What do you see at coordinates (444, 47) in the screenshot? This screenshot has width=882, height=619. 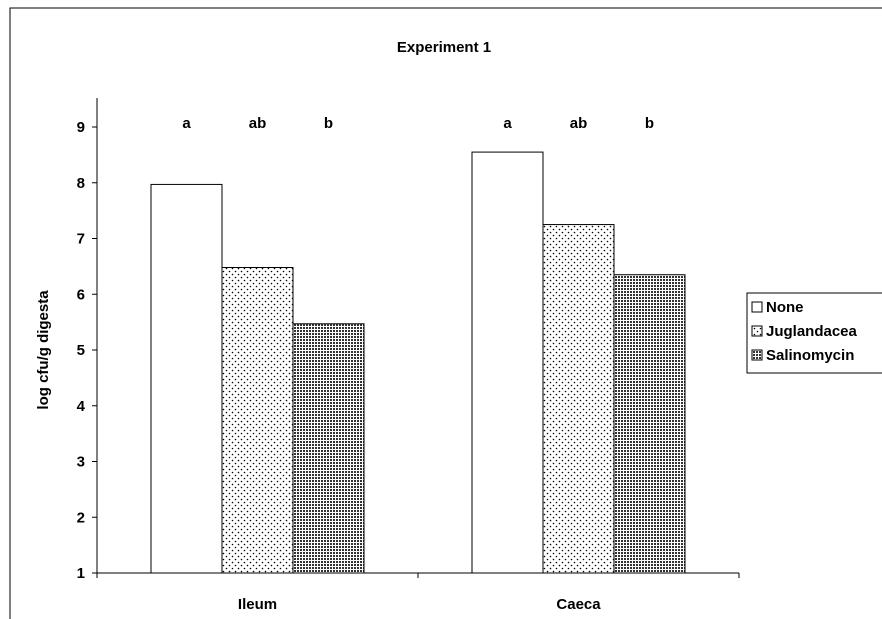 I see `chart-title: Experiment 1` at bounding box center [444, 47].